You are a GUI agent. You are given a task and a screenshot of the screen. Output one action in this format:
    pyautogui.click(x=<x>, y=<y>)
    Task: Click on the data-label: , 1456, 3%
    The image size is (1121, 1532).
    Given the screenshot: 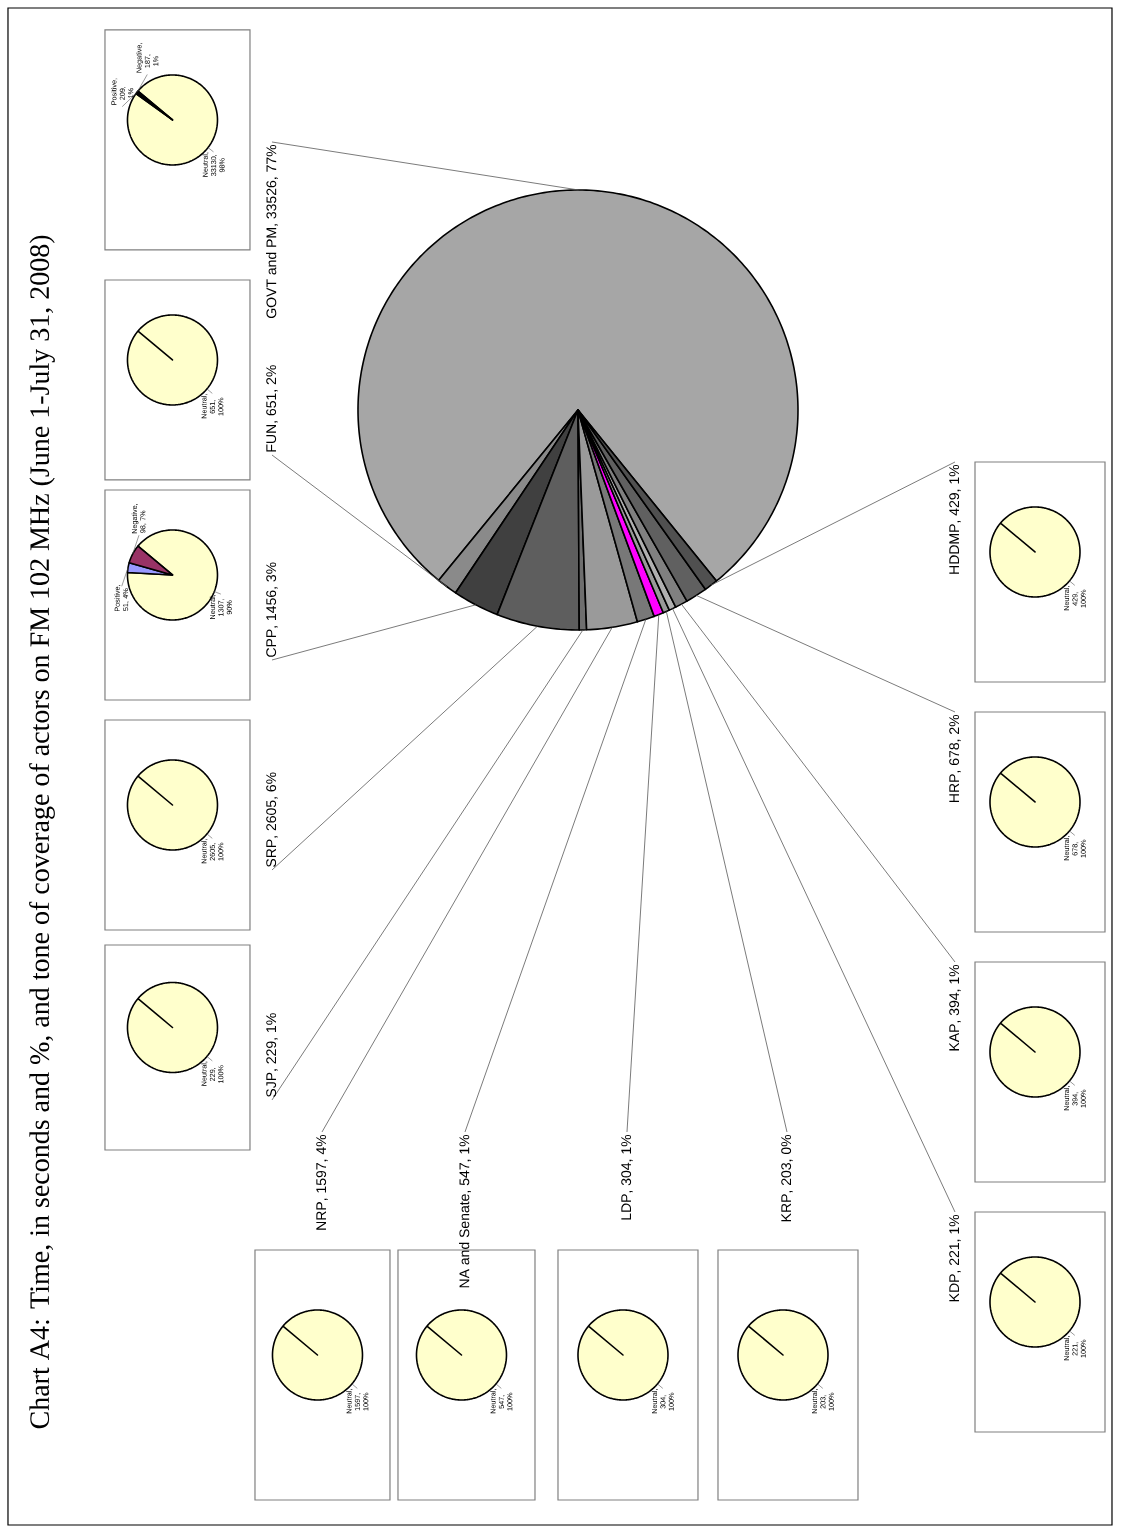 What is the action you would take?
    pyautogui.click(x=272, y=595)
    